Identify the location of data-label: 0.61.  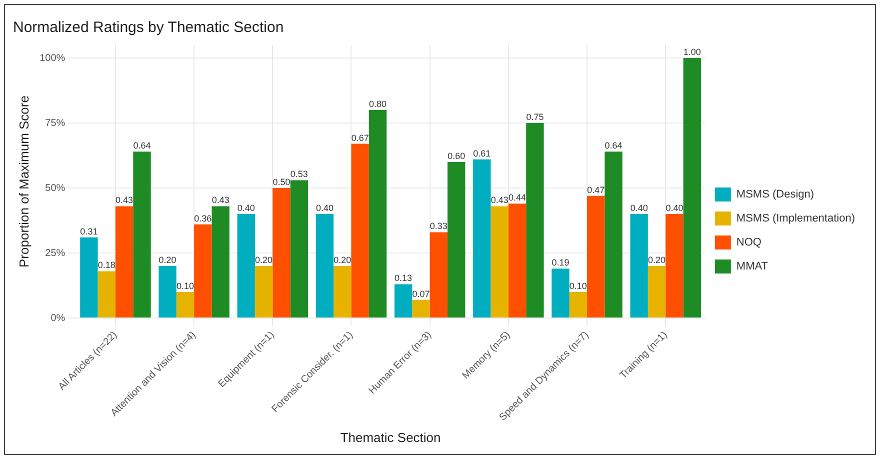
(482, 153).